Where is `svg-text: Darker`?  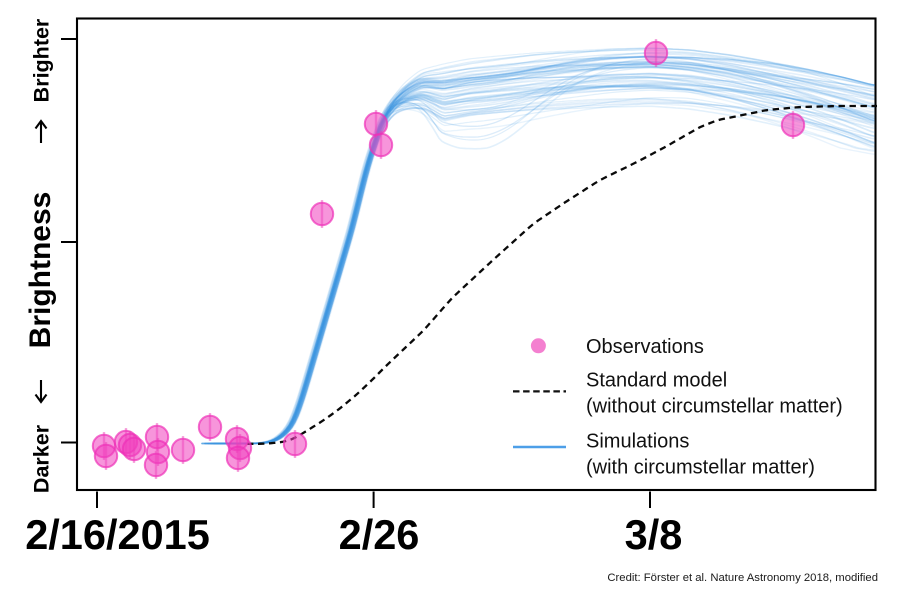
svg-text: Darker is located at coordinates (42, 458).